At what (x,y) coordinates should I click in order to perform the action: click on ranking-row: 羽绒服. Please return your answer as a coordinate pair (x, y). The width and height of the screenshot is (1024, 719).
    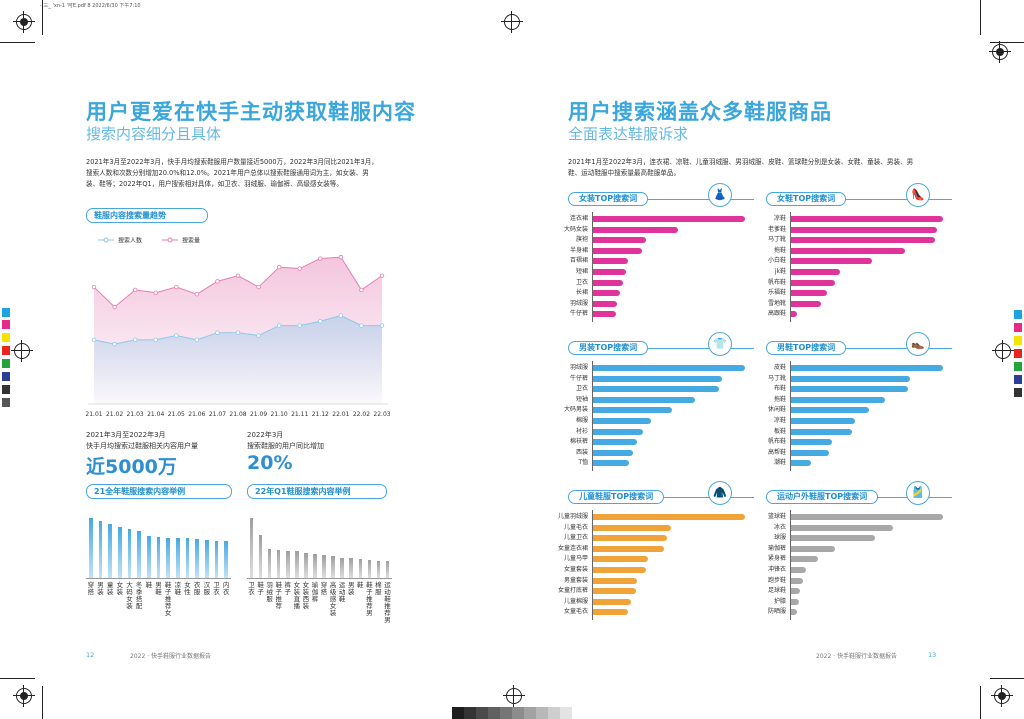
    Looking at the image, I should click on (657, 368).